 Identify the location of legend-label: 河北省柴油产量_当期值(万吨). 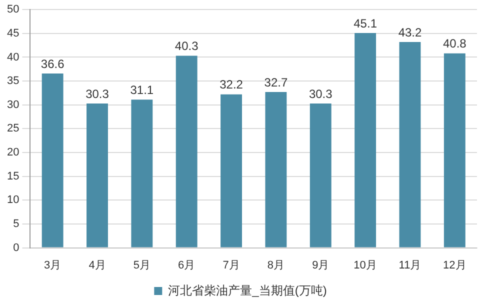
(247, 290).